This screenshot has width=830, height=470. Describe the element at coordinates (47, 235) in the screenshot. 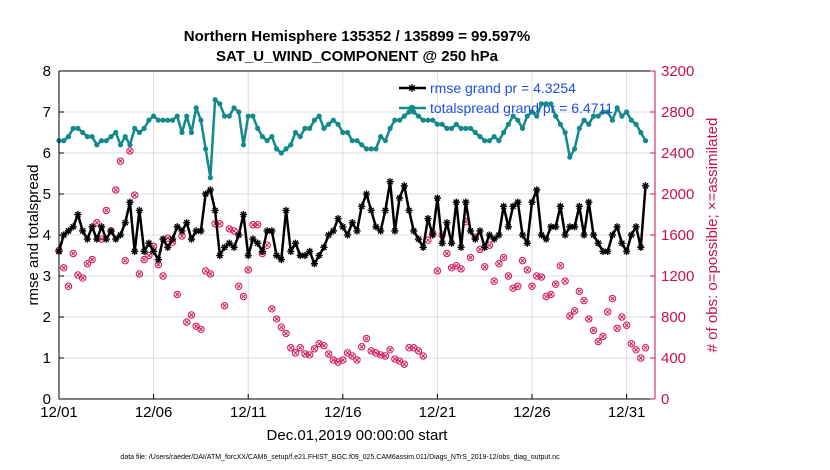

I see `y-tick-left-label: 4` at that location.